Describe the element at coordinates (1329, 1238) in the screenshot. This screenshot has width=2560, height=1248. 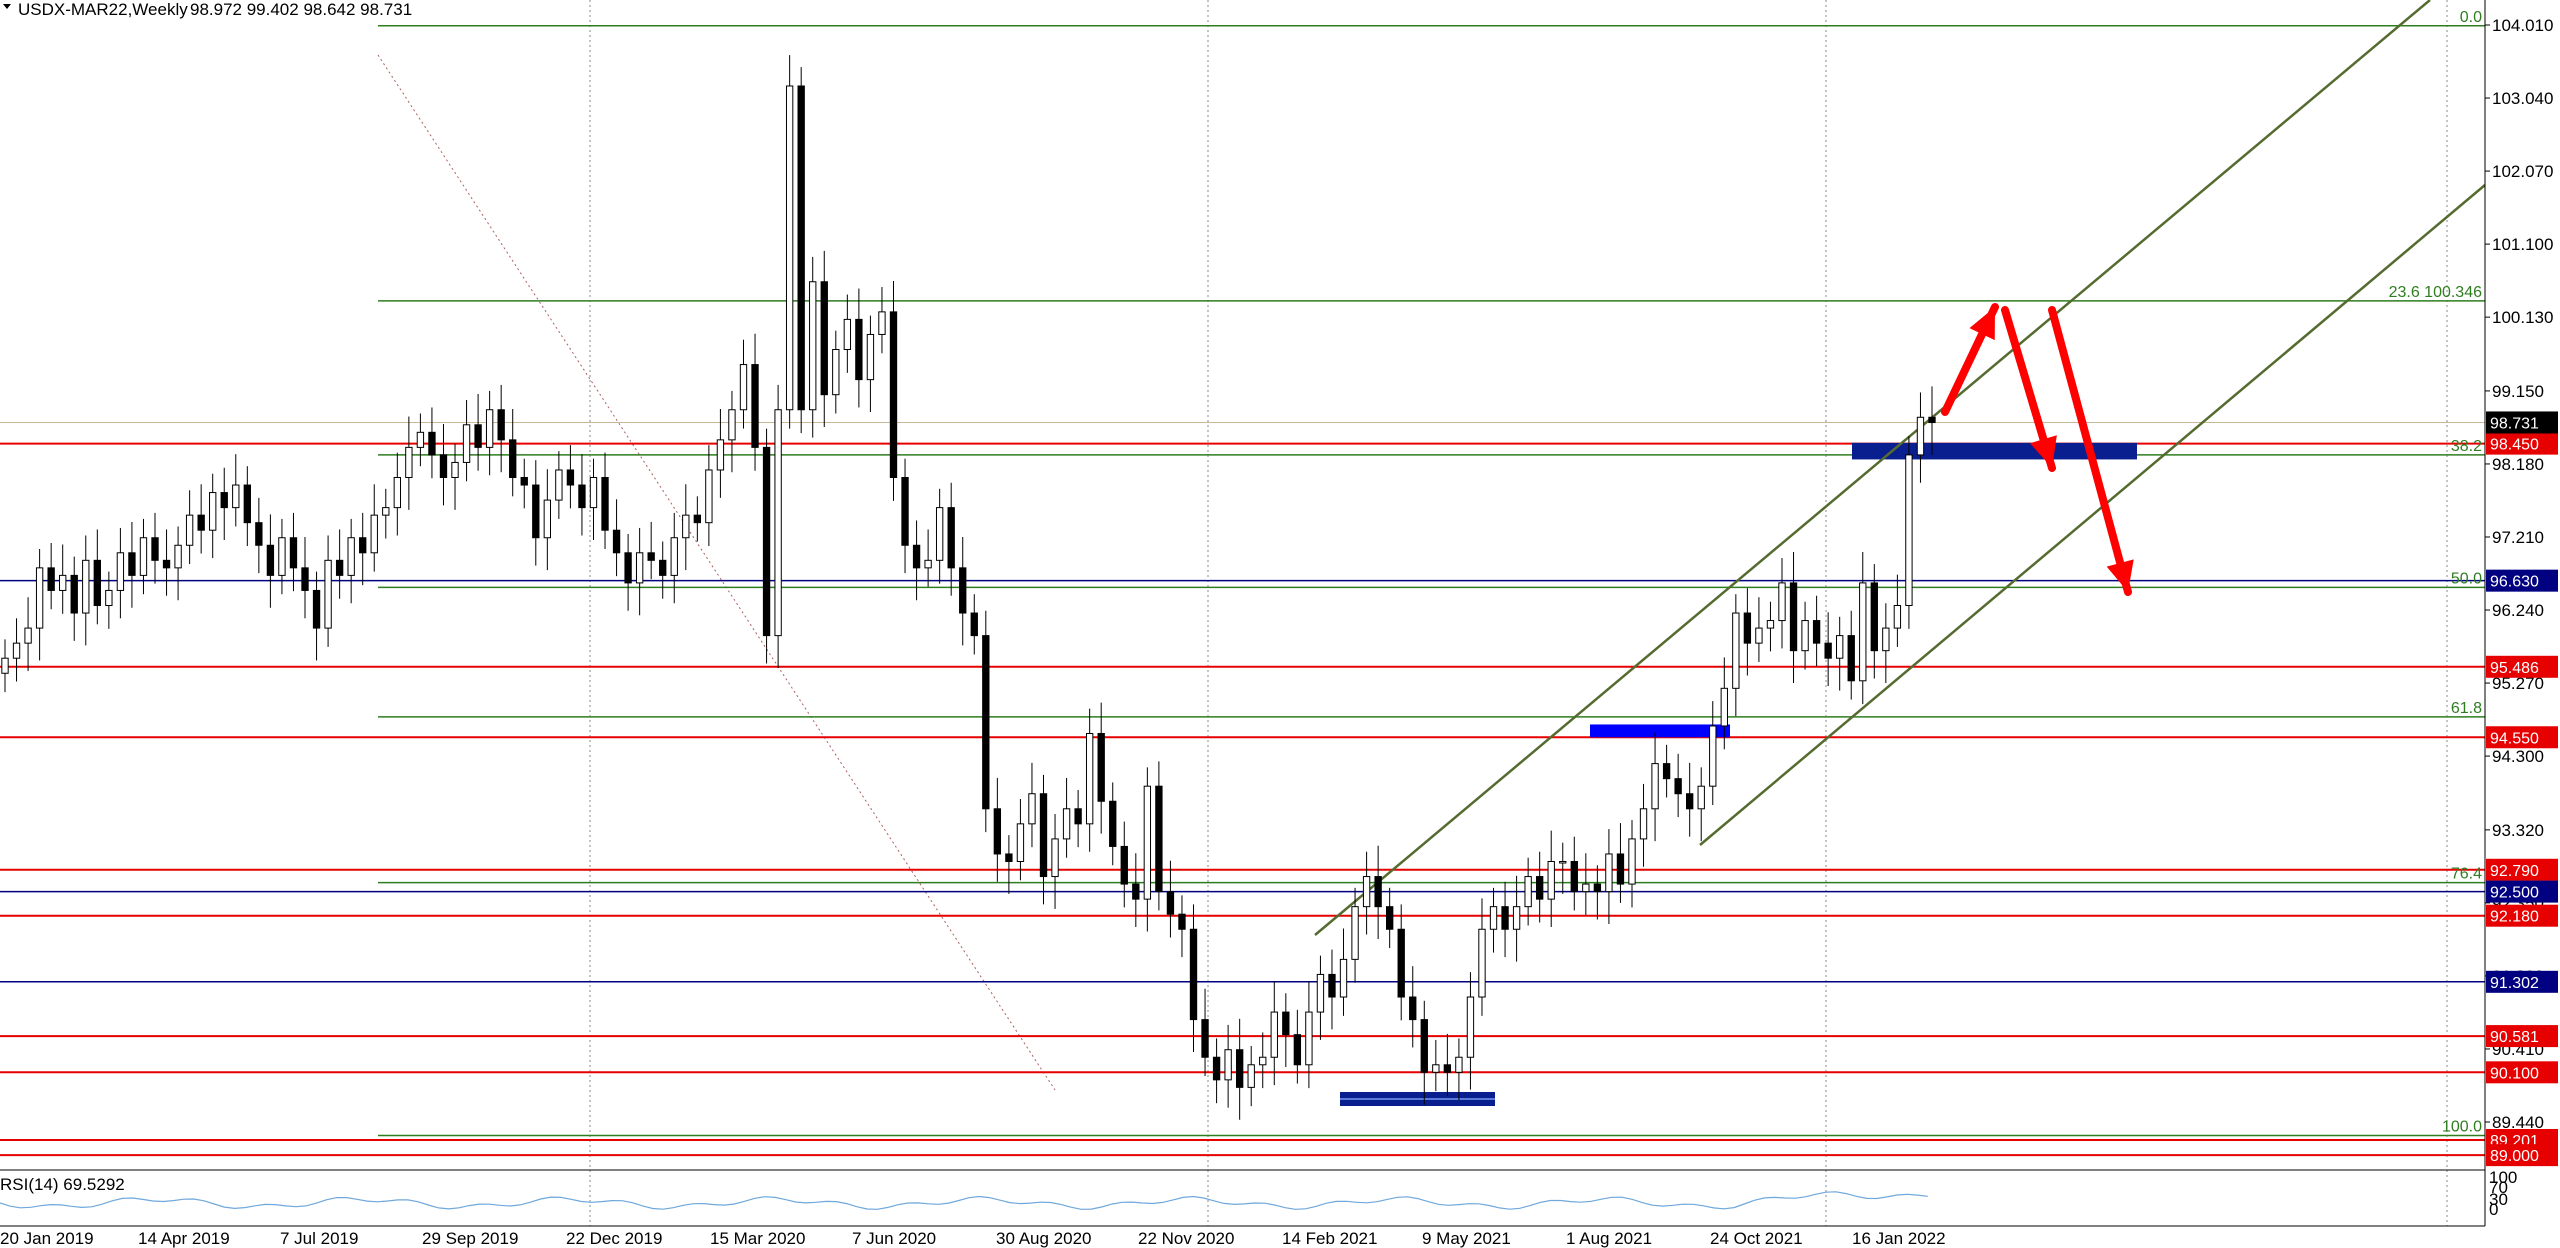
I see `time-axis-label: 14 Feb 2021` at that location.